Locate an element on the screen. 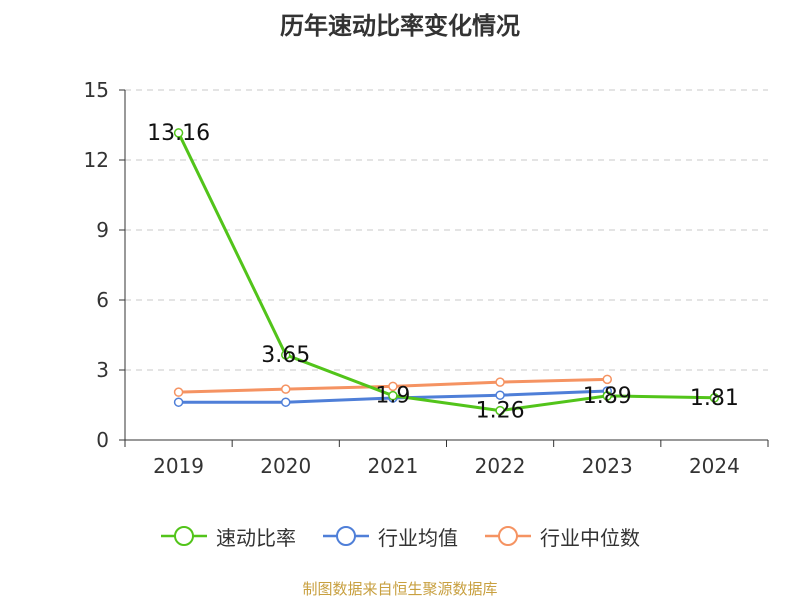 Image resolution: width=800 pixels, height=600 pixels. source-note: 制图数据来自恒生聚源数据库 is located at coordinates (400, 589).